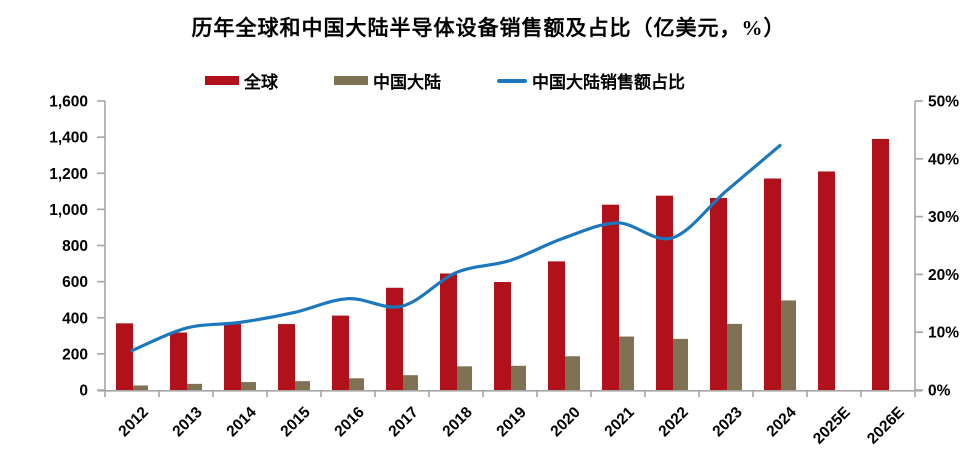 The image size is (977, 468). I want to click on bar-中国大陆-2015, so click(302, 385).